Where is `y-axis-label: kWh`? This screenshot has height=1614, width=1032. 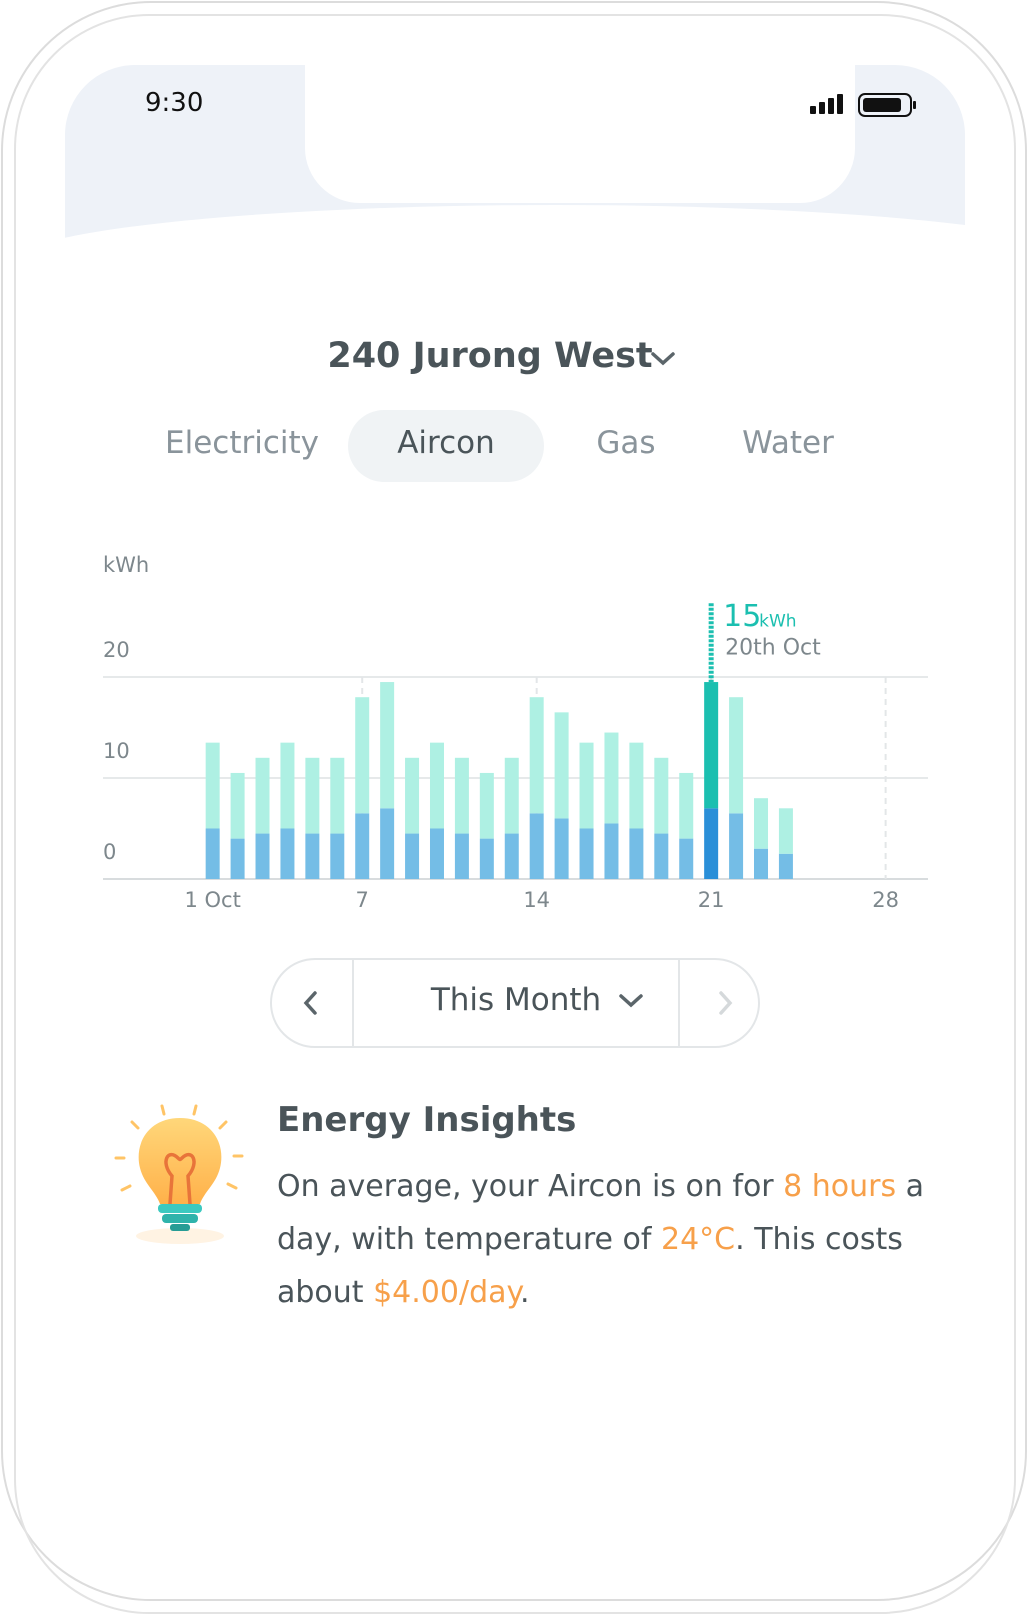
y-axis-label: kWh is located at coordinates (126, 565).